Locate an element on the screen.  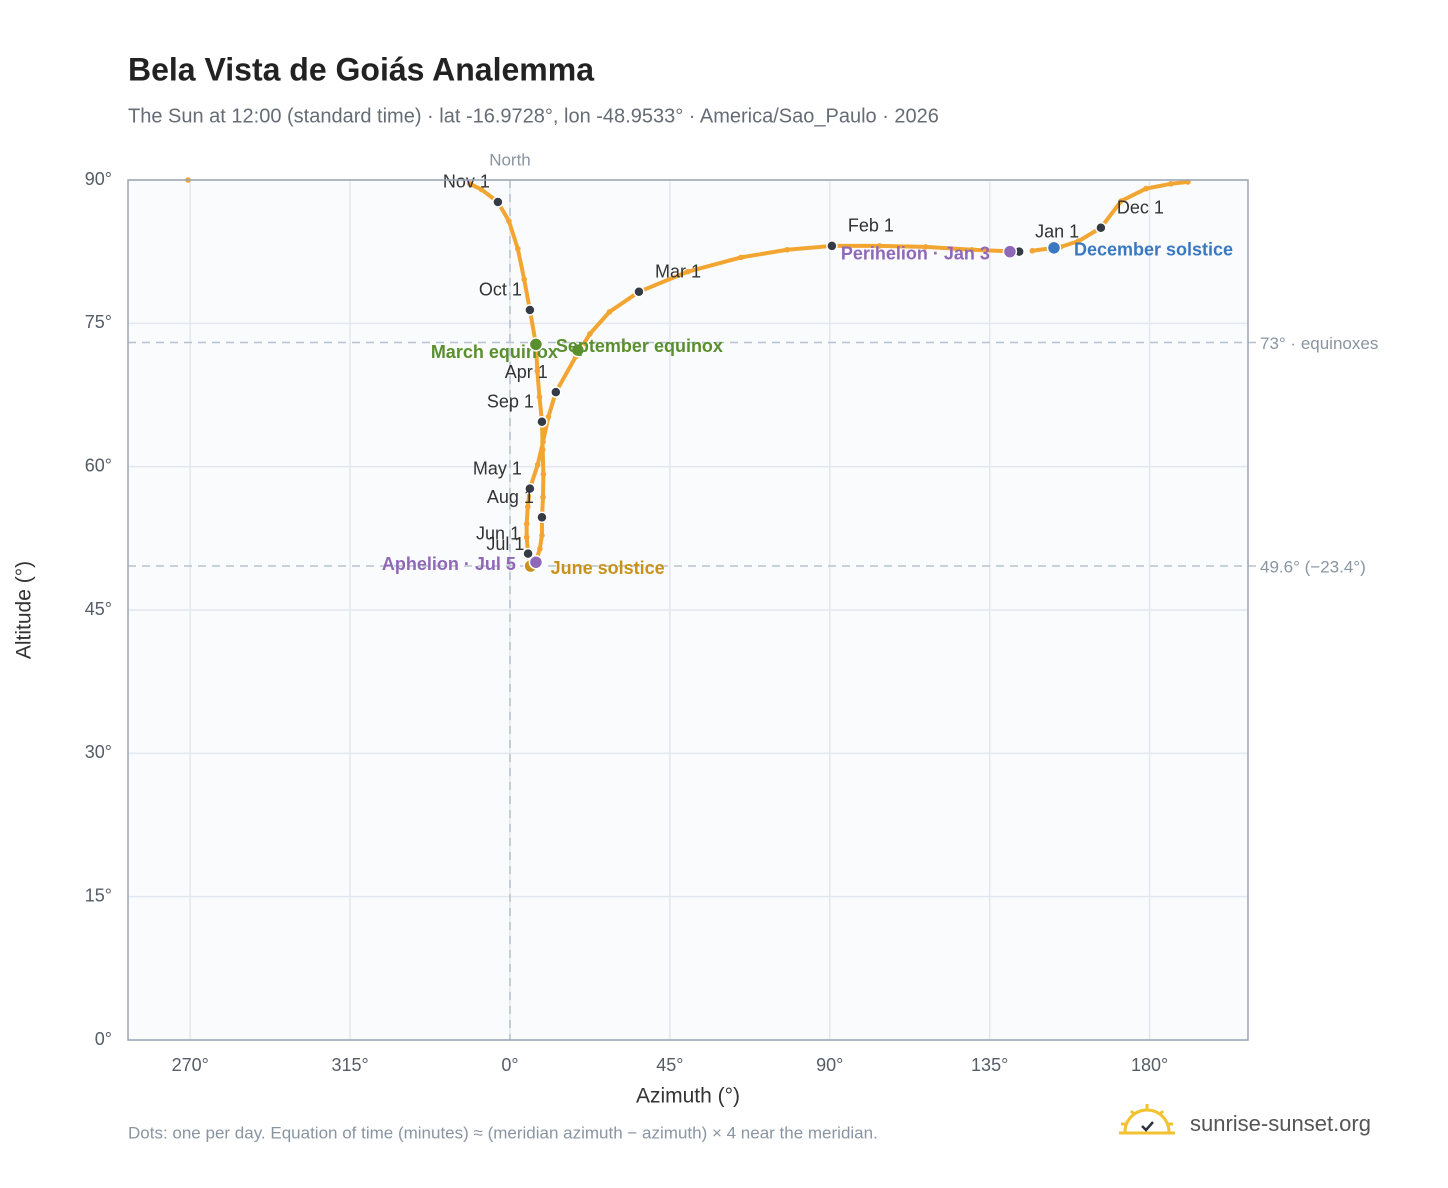
reference-label: 73° · equinoxes is located at coordinates (1319, 343).